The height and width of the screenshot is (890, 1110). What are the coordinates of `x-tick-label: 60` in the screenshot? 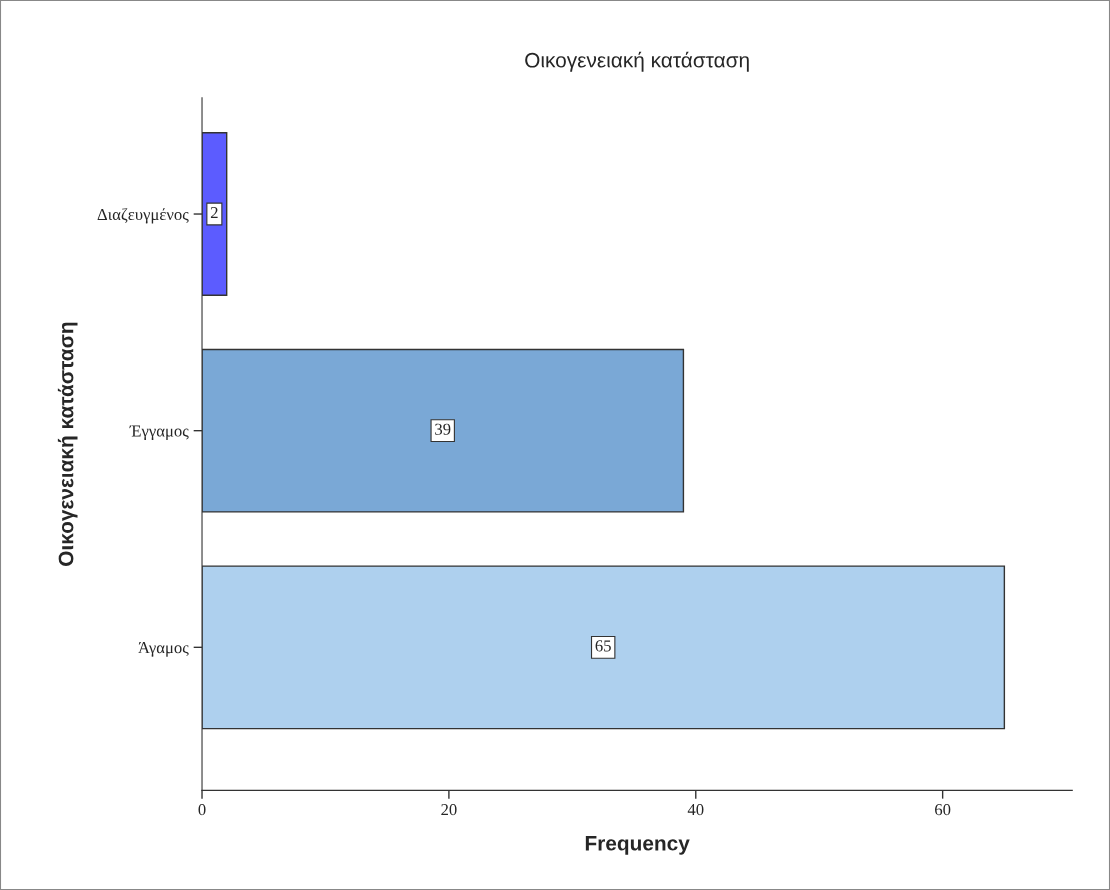 It's located at (943, 810).